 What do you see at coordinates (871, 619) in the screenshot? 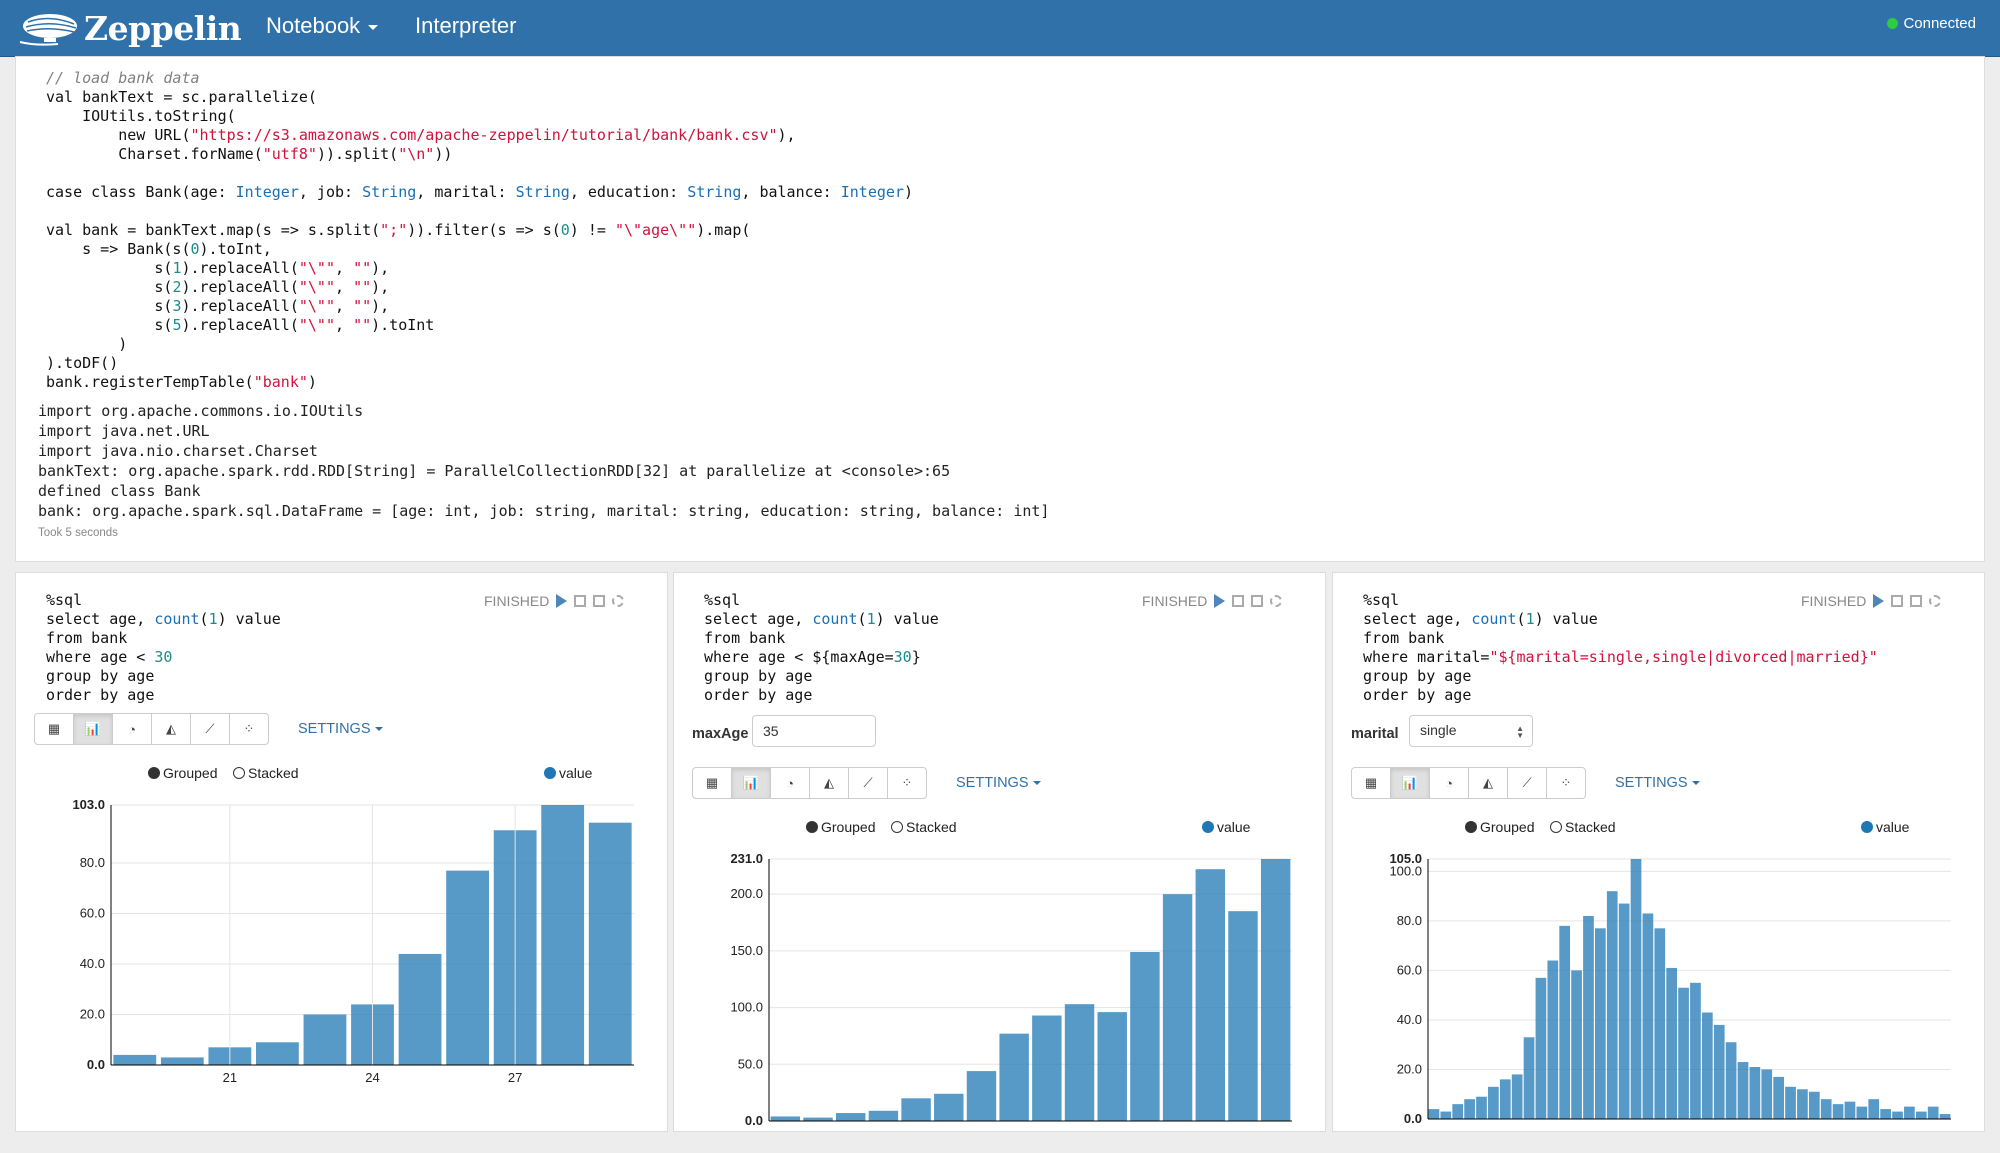
I see `code-token: 1` at bounding box center [871, 619].